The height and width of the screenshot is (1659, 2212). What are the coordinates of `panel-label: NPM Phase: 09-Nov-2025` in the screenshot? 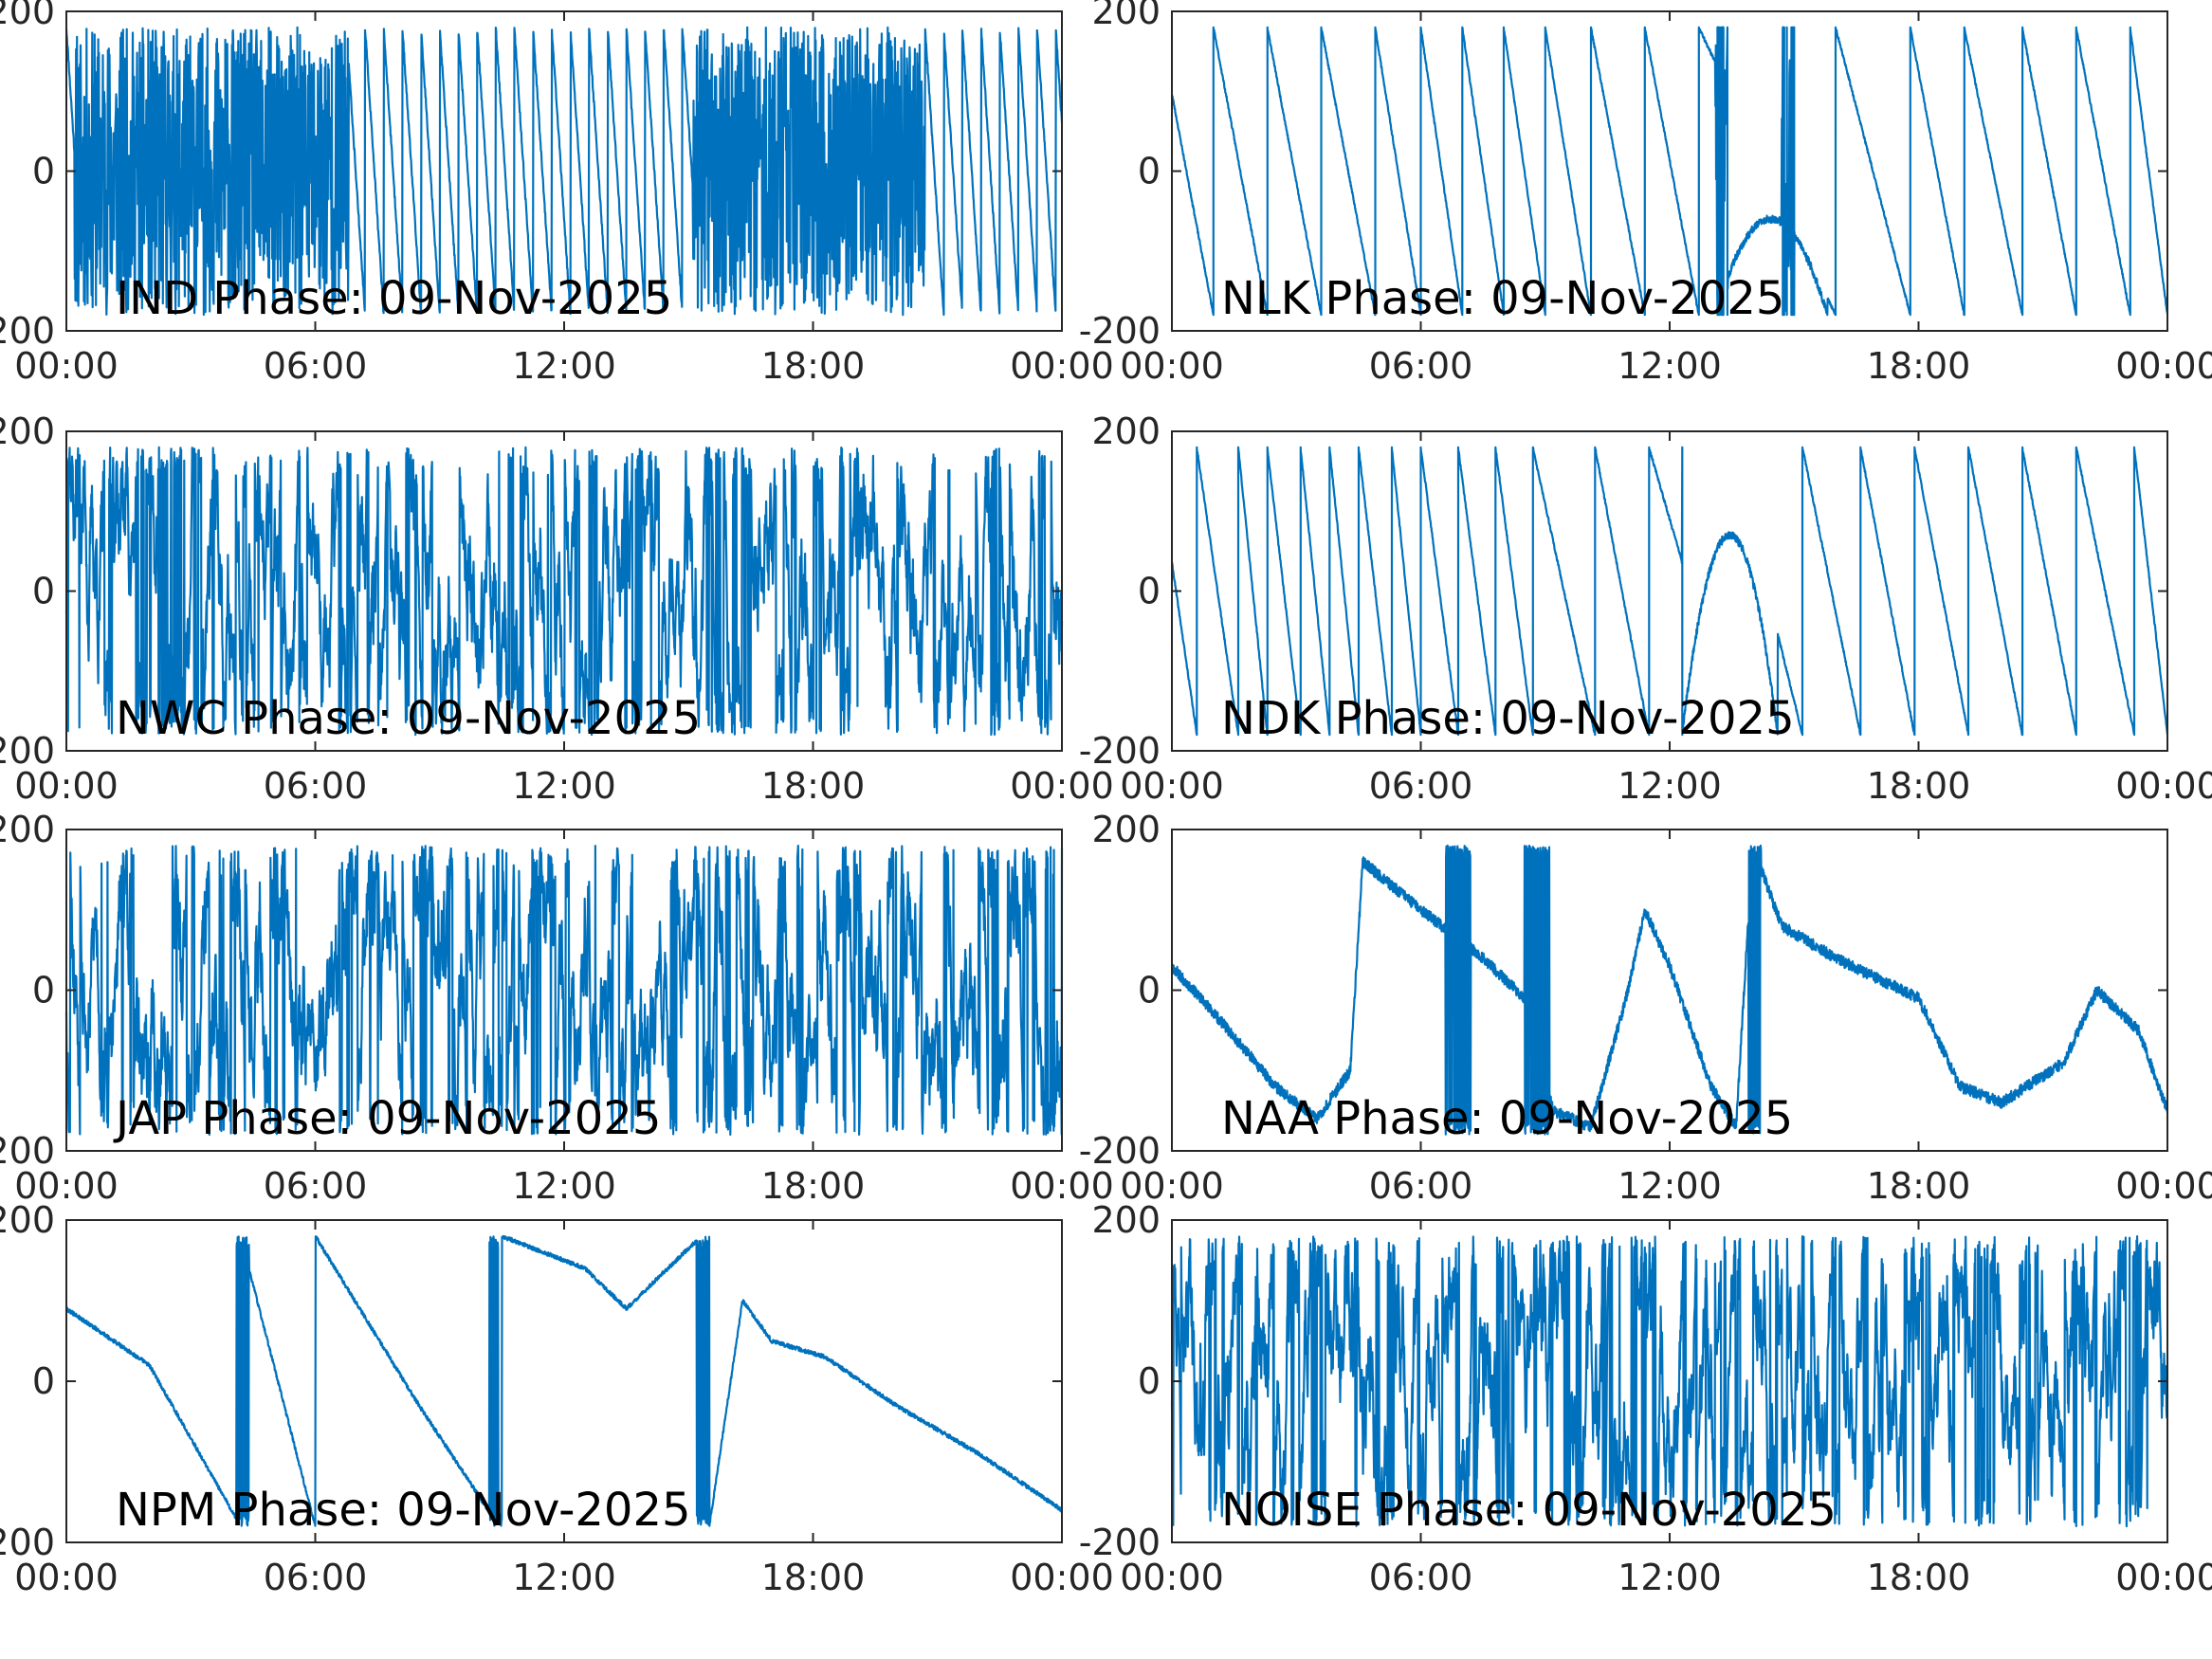 It's located at (403, 1510).